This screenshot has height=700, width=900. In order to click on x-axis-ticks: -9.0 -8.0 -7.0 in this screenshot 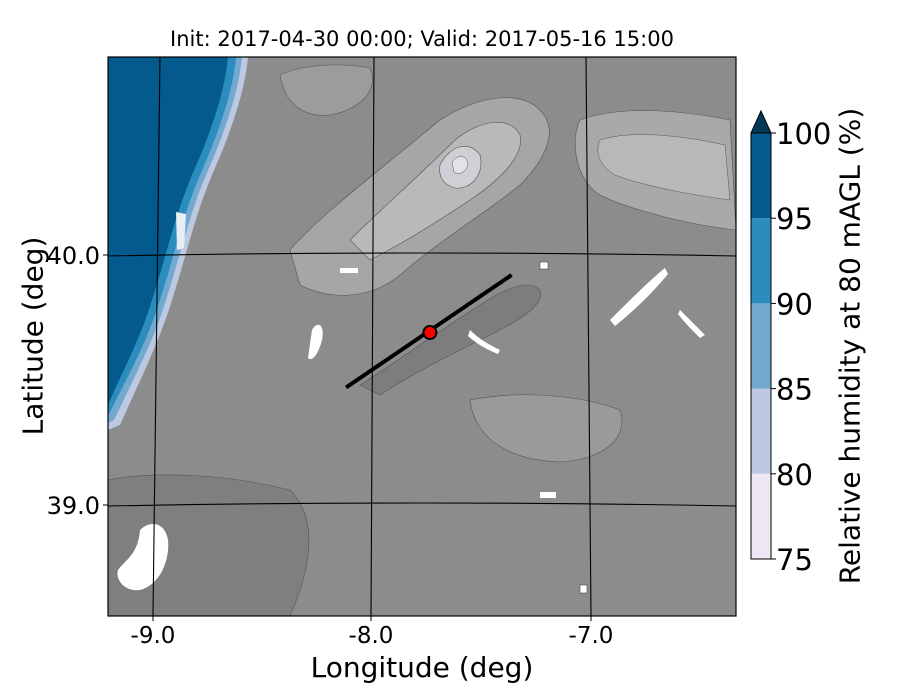, I will do `click(372, 632)`.